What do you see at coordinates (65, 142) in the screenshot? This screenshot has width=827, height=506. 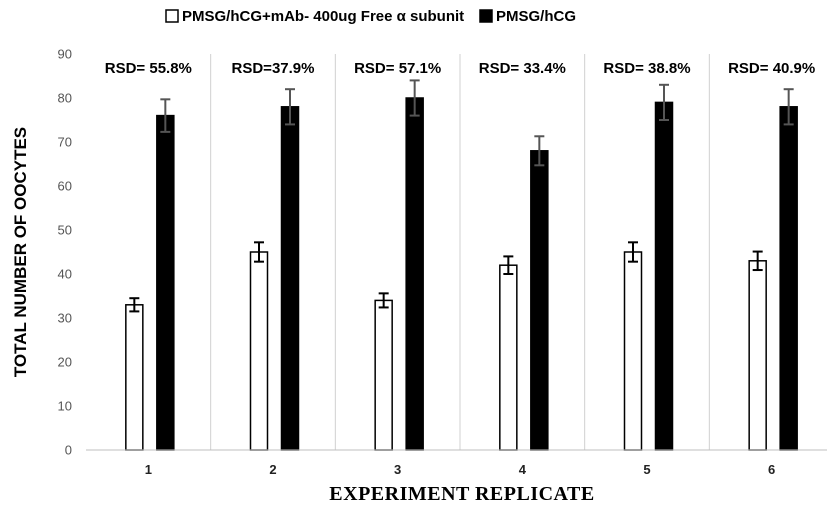 I see `y-tick-label: 70` at bounding box center [65, 142].